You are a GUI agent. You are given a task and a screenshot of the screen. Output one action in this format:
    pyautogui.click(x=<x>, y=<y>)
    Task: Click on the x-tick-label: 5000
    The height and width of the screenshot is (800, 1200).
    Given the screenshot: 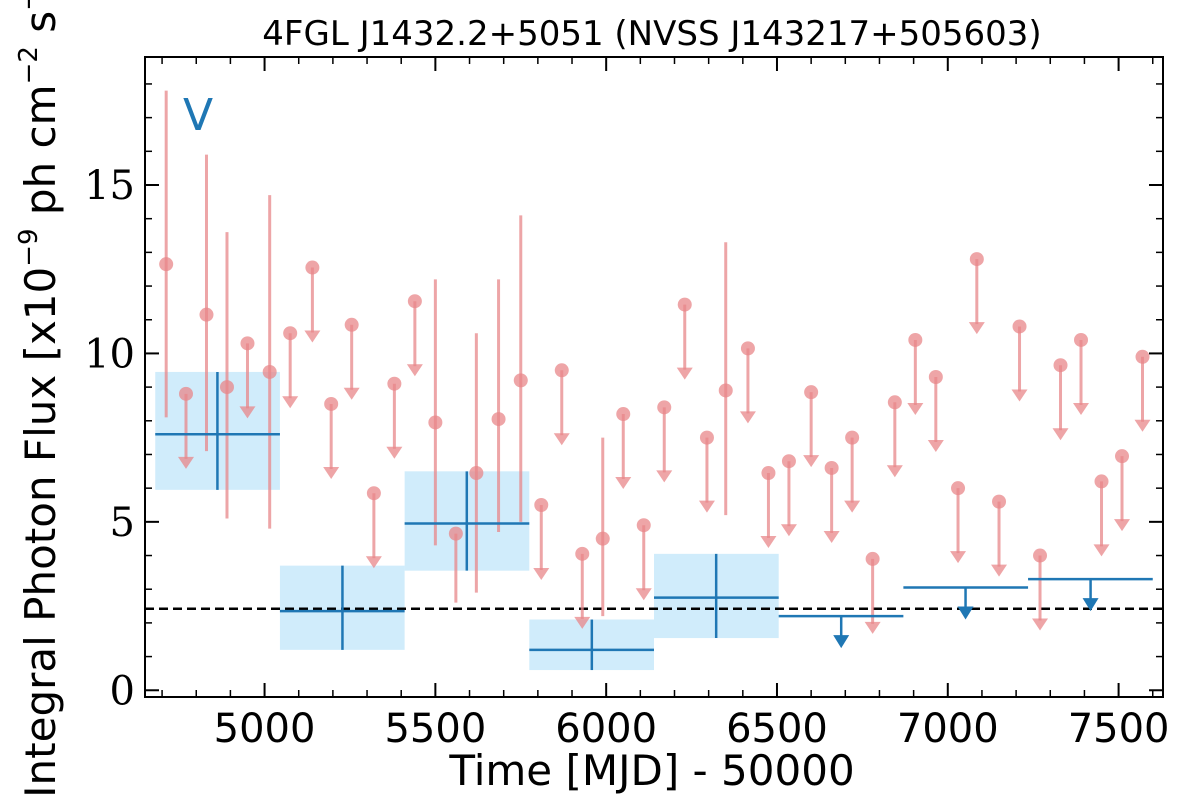 What is the action you would take?
    pyautogui.click(x=265, y=729)
    